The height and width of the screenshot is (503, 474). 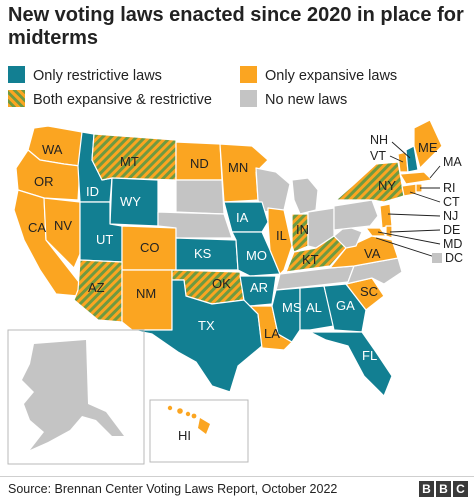 What do you see at coordinates (200, 197) in the screenshot?
I see `state-SD` at bounding box center [200, 197].